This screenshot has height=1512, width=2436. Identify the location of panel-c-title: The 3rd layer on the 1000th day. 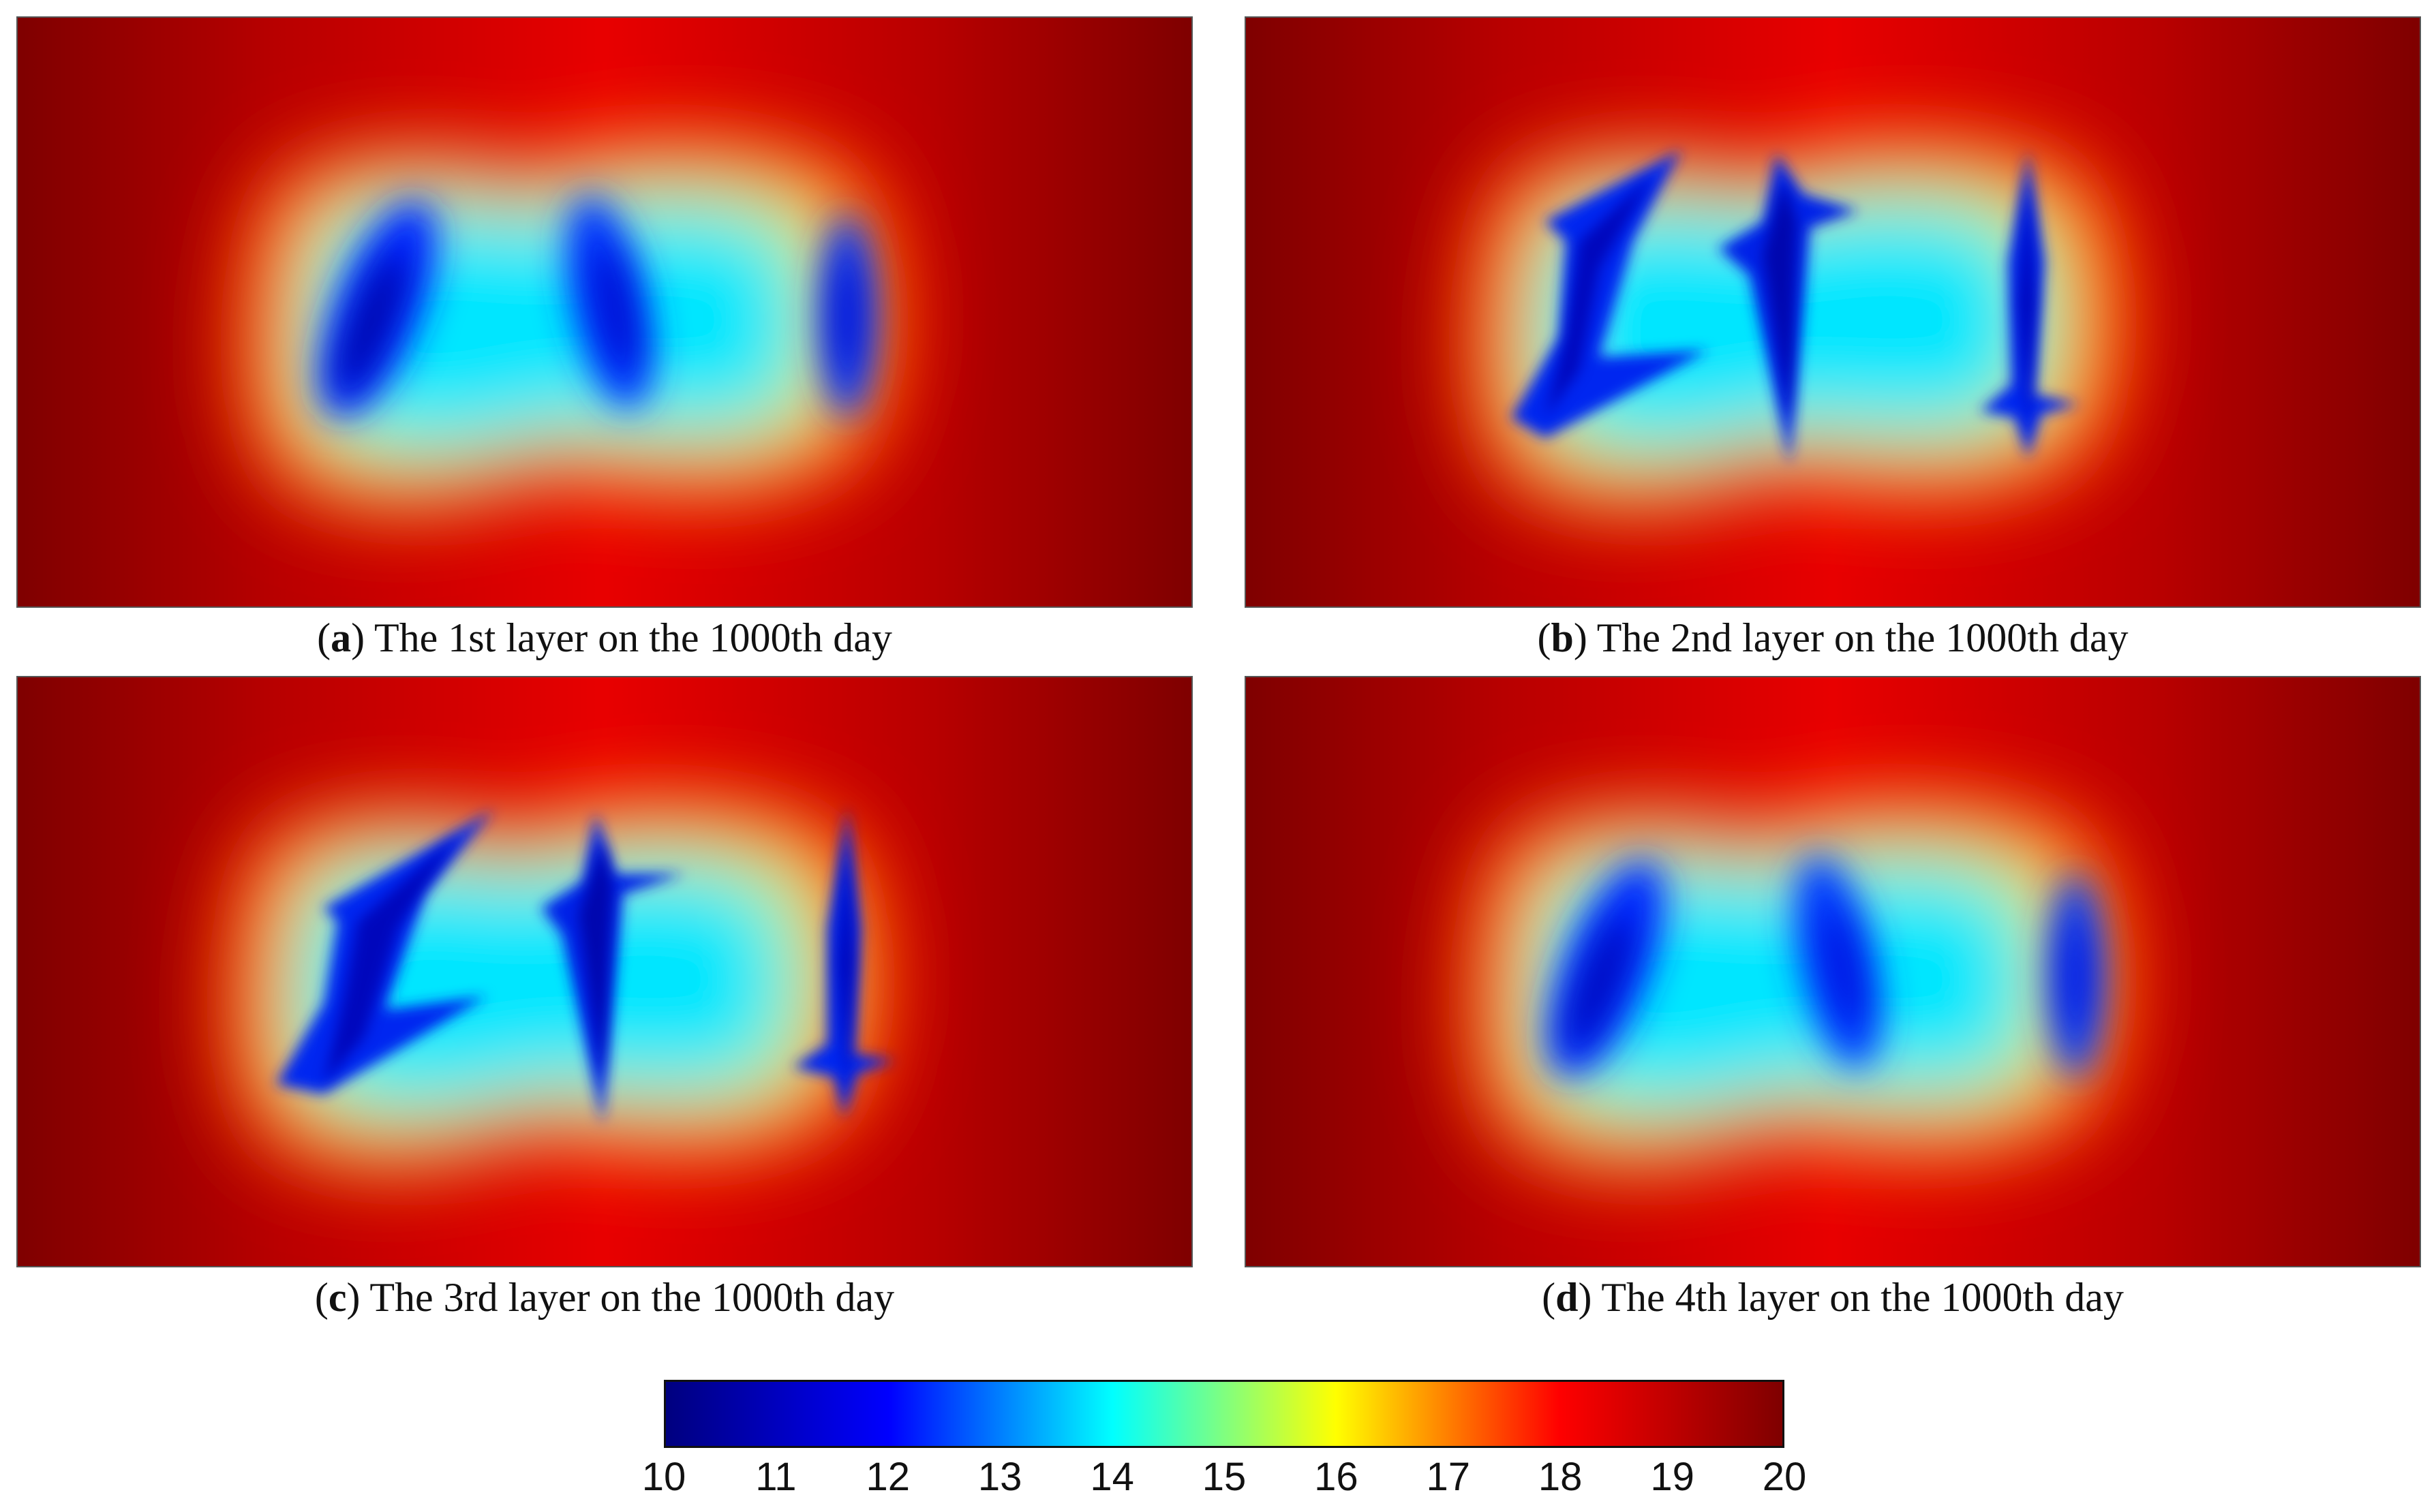
(627, 1297).